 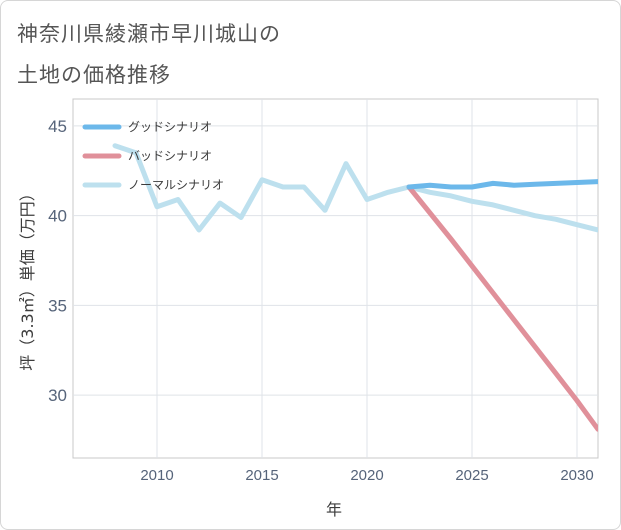 I want to click on y-tick-label: 40, so click(x=57, y=216).